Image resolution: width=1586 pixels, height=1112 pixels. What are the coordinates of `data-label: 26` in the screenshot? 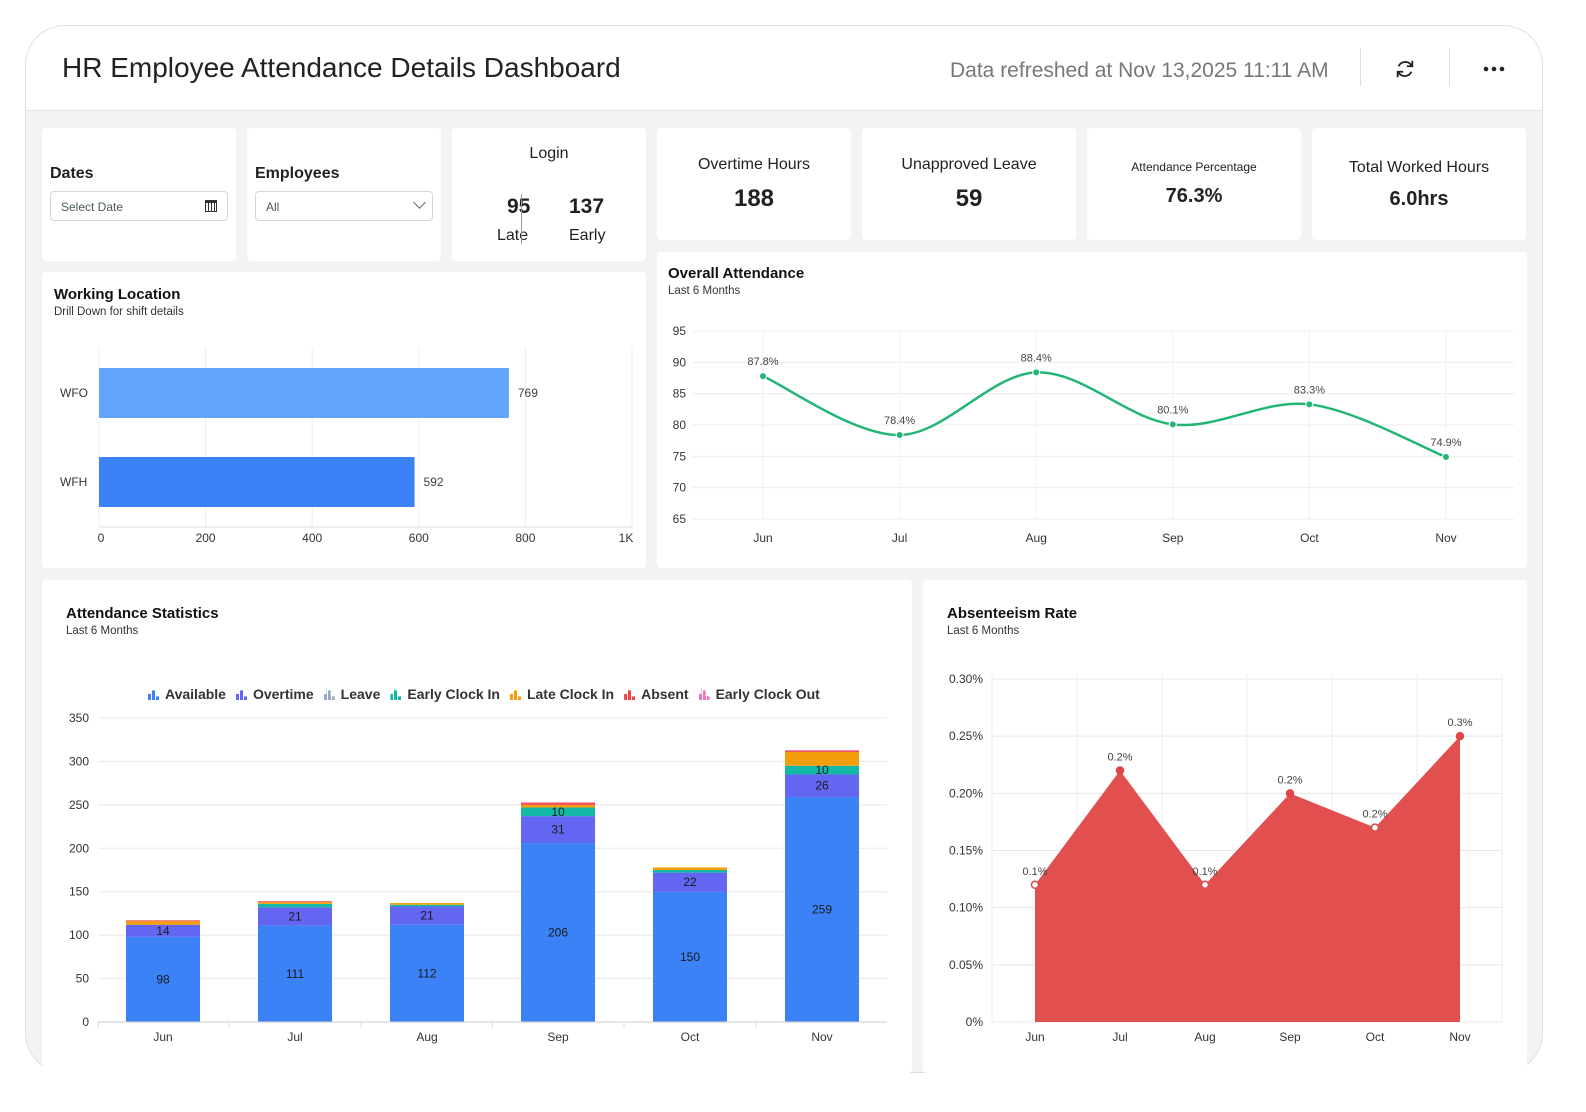 It's located at (822, 786).